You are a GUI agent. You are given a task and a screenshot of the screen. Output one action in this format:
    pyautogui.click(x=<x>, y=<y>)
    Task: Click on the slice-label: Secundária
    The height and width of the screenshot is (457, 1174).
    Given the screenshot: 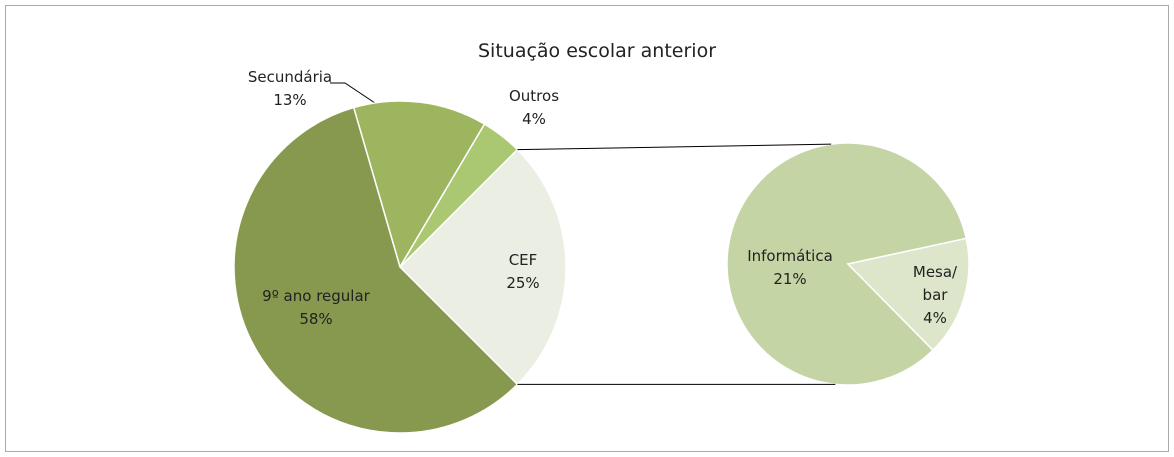 What is the action you would take?
    pyautogui.click(x=290, y=77)
    